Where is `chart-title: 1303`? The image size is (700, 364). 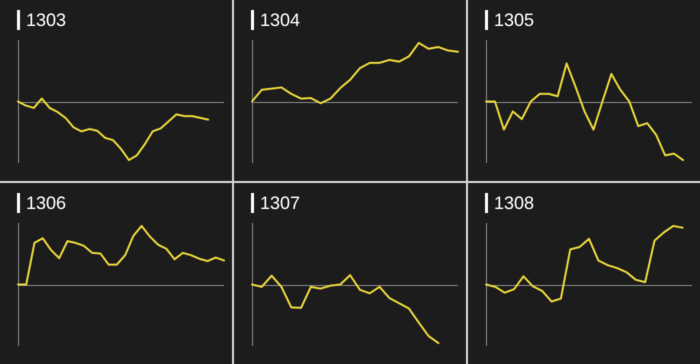
chart-title: 1303 is located at coordinates (46, 20).